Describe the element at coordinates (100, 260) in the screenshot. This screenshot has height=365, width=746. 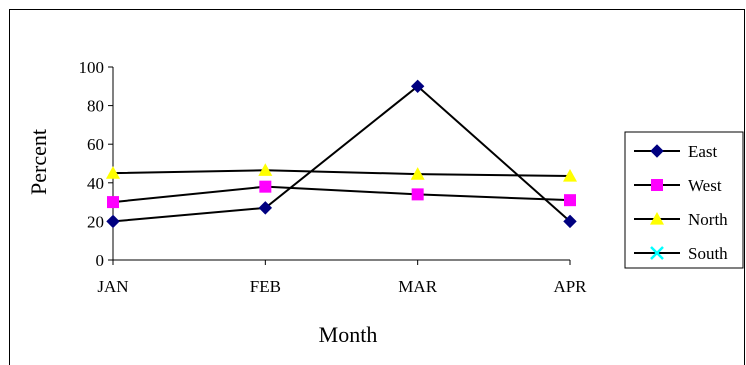
I see `y-tick-label: 0` at that location.